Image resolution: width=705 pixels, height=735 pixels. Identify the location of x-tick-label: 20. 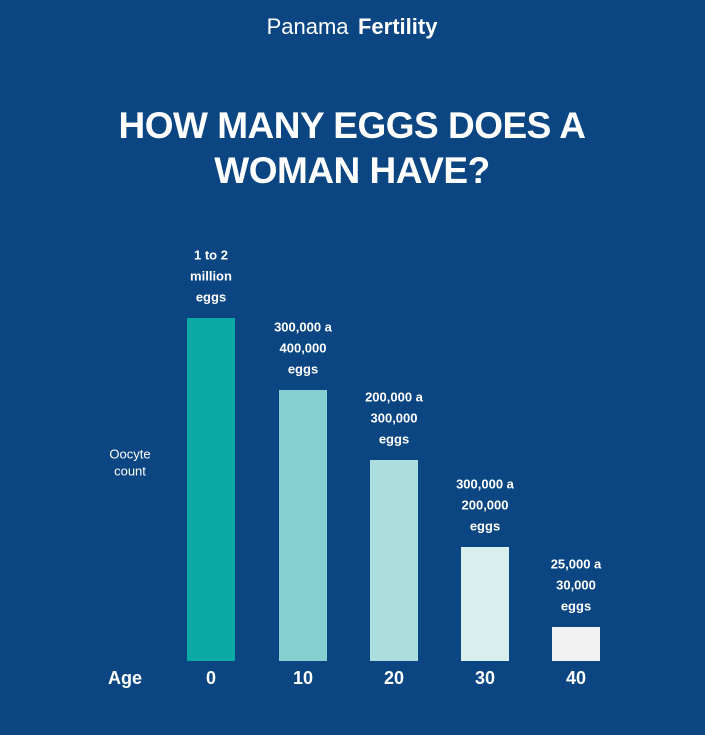
(394, 678).